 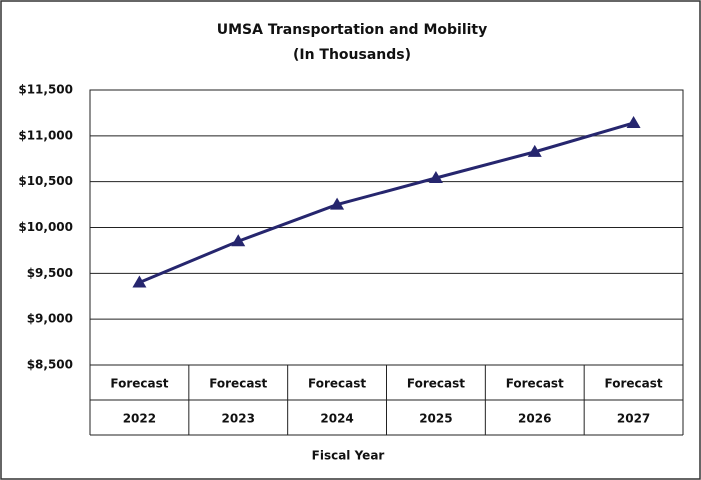 I want to click on y-tick-label: $8,500, so click(x=50, y=365).